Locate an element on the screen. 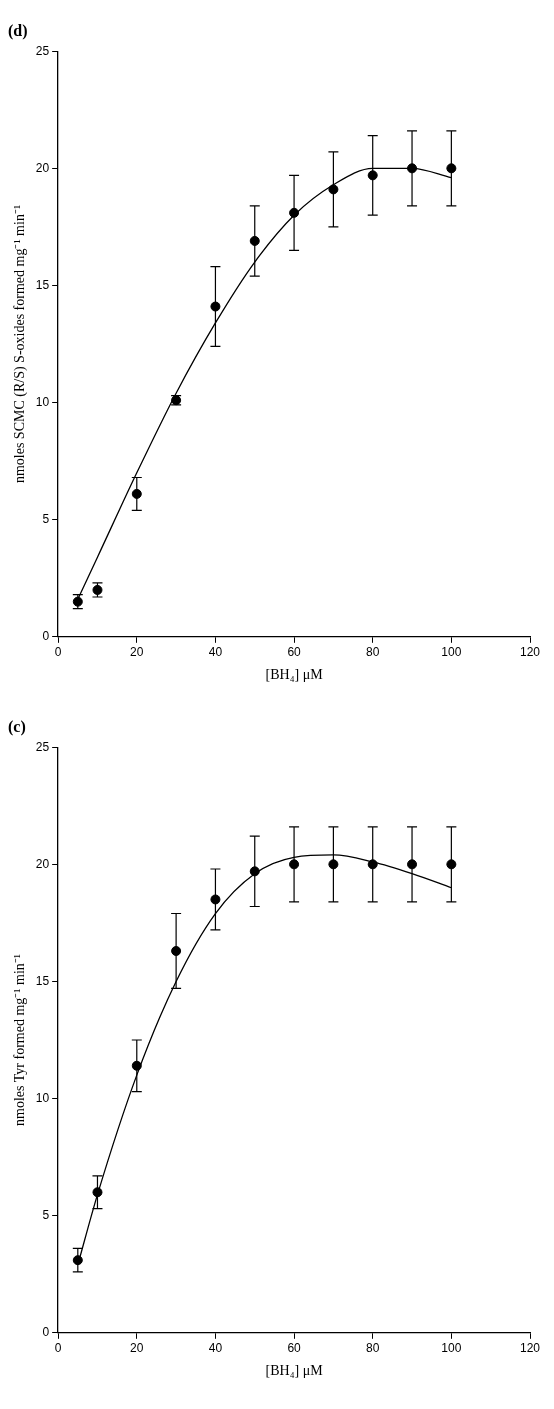 The height and width of the screenshot is (1409, 554). chart-title: (c) is located at coordinates (17, 726).